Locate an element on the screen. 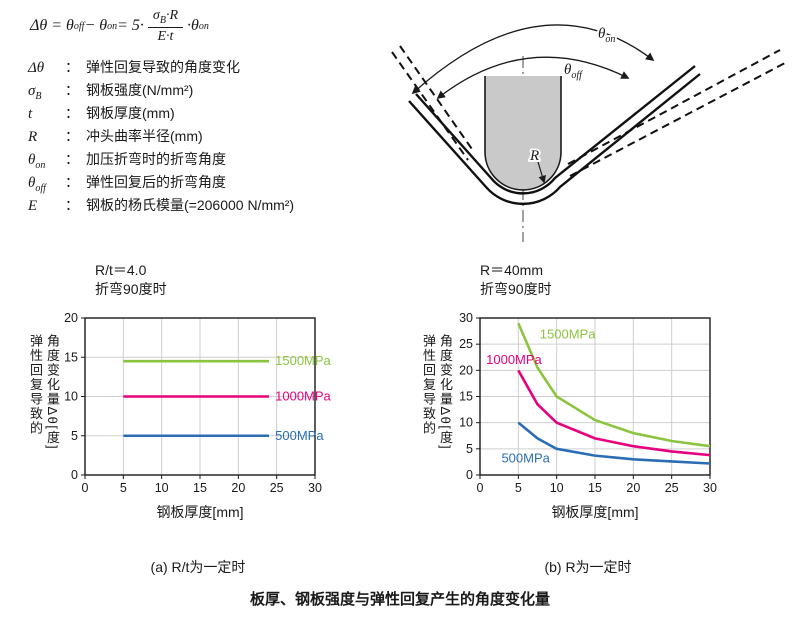  legend-item: Δθ ： 弹性回复导致的角度变化 is located at coordinates (134, 67).